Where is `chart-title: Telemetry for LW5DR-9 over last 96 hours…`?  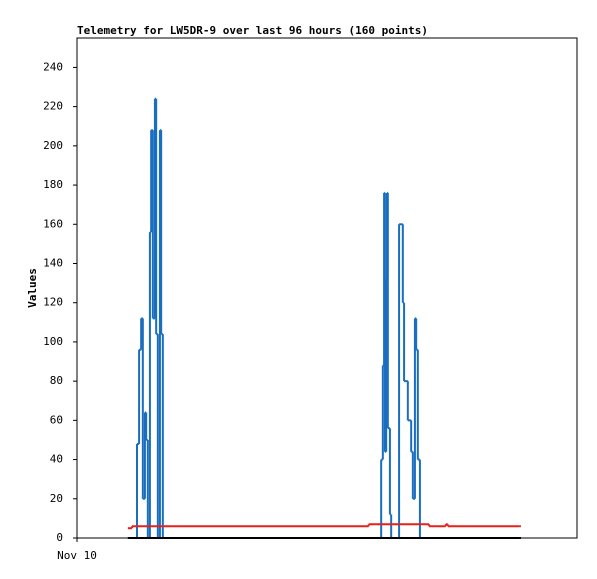
chart-title: Telemetry for LW5DR-9 over last 96 hours… is located at coordinates (252, 30).